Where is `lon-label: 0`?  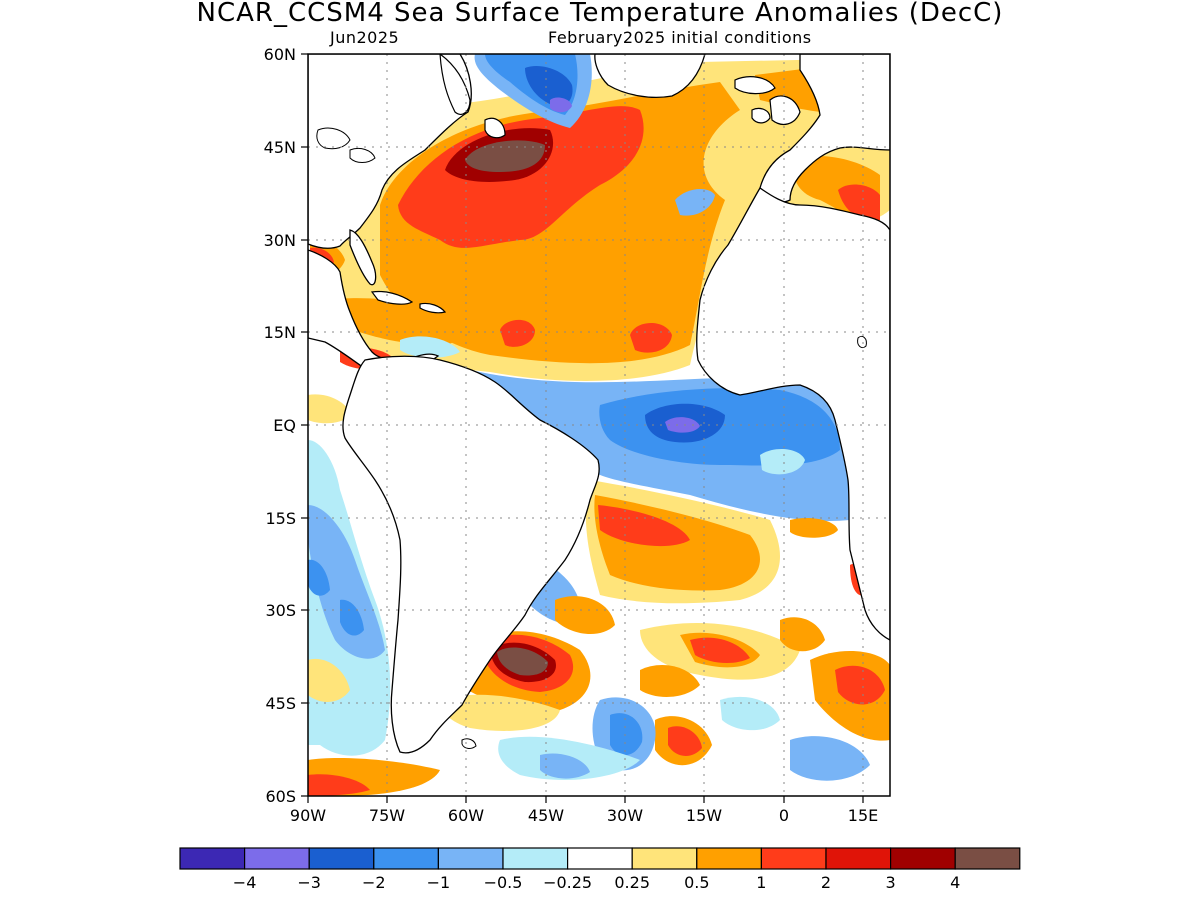 lon-label: 0 is located at coordinates (784, 815).